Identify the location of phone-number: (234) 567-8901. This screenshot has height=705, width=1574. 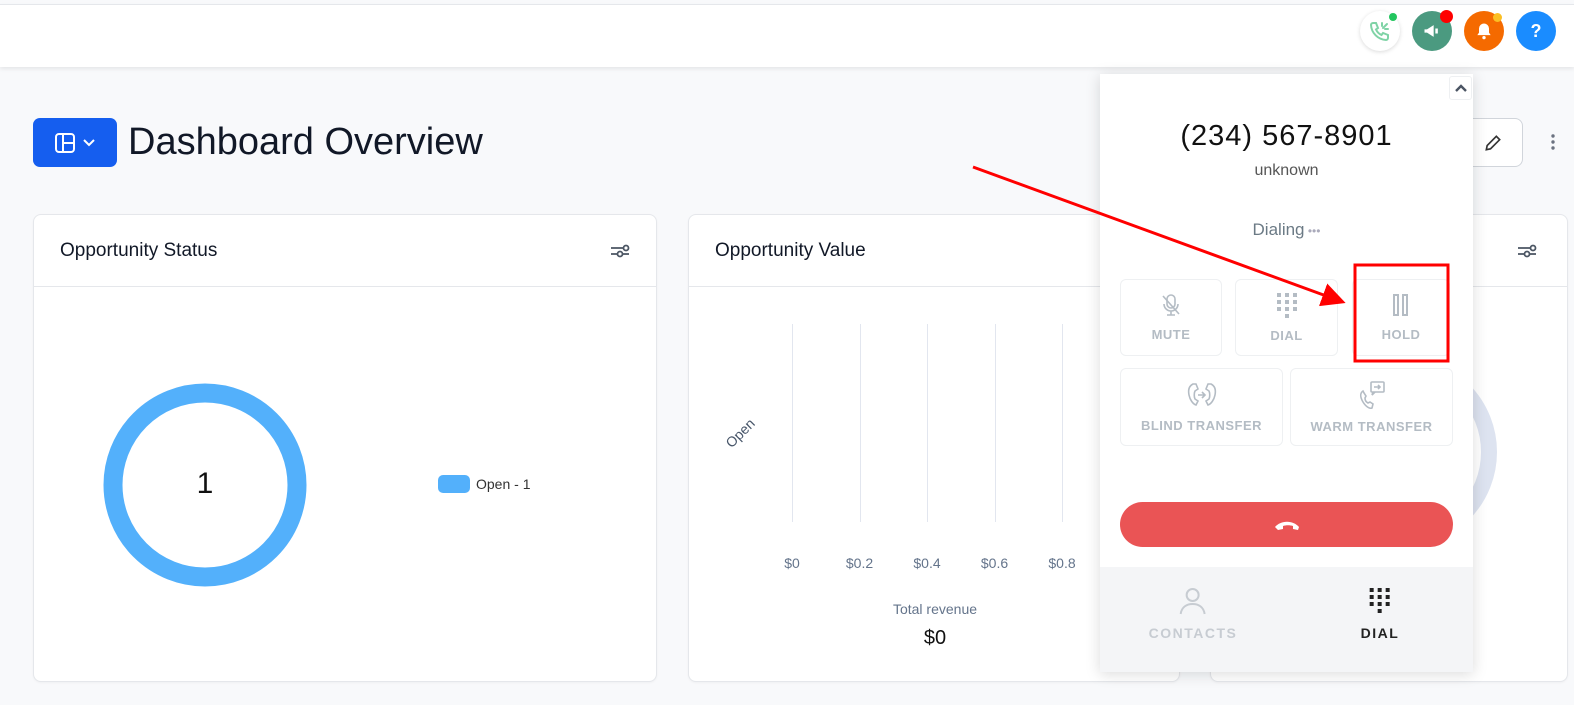
(1286, 136).